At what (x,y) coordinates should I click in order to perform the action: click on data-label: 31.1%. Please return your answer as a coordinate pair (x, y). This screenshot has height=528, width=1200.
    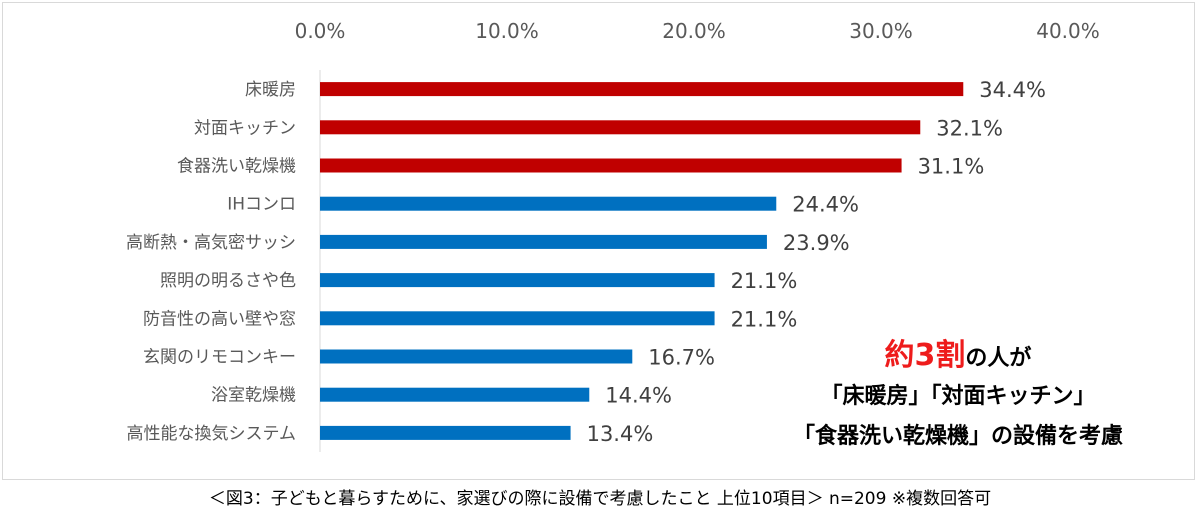
    Looking at the image, I should click on (951, 167).